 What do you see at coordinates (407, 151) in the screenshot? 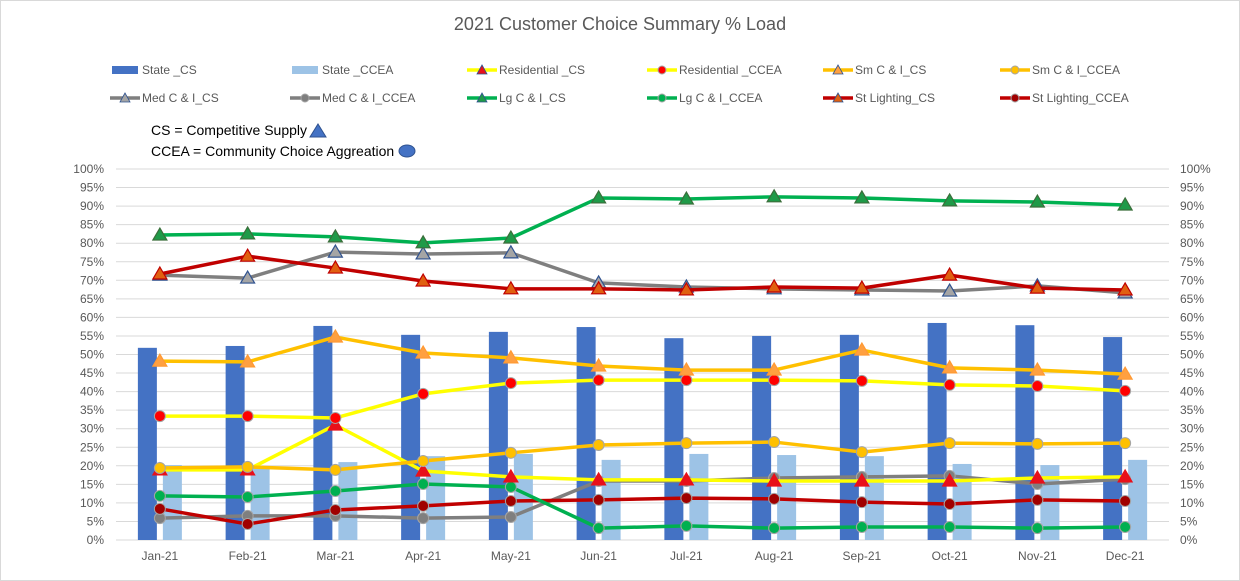
I see `circle-icon` at bounding box center [407, 151].